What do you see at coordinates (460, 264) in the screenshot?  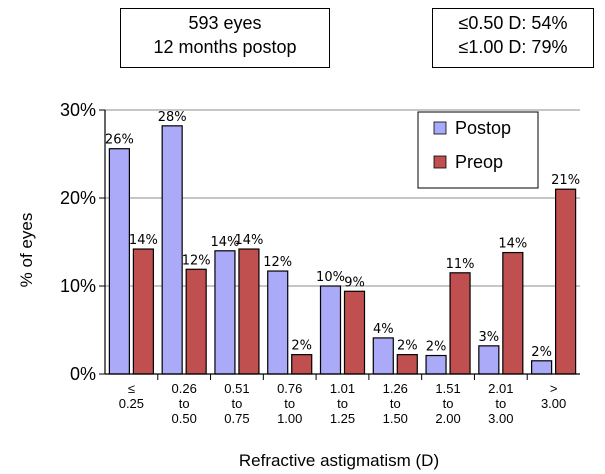 I see `data-label-preop: 11%` at bounding box center [460, 264].